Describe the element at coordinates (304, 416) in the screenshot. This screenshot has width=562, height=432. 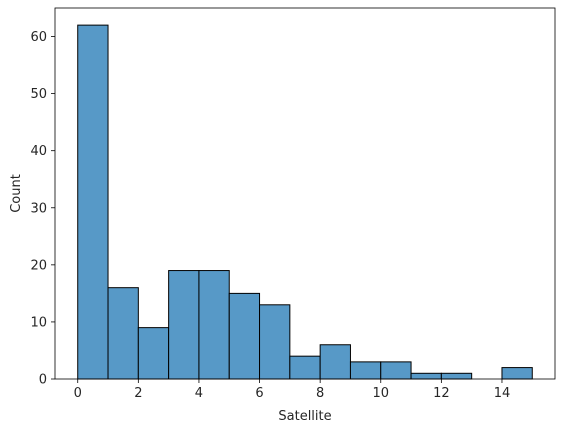
I see `x-axis-label: Satellite` at that location.